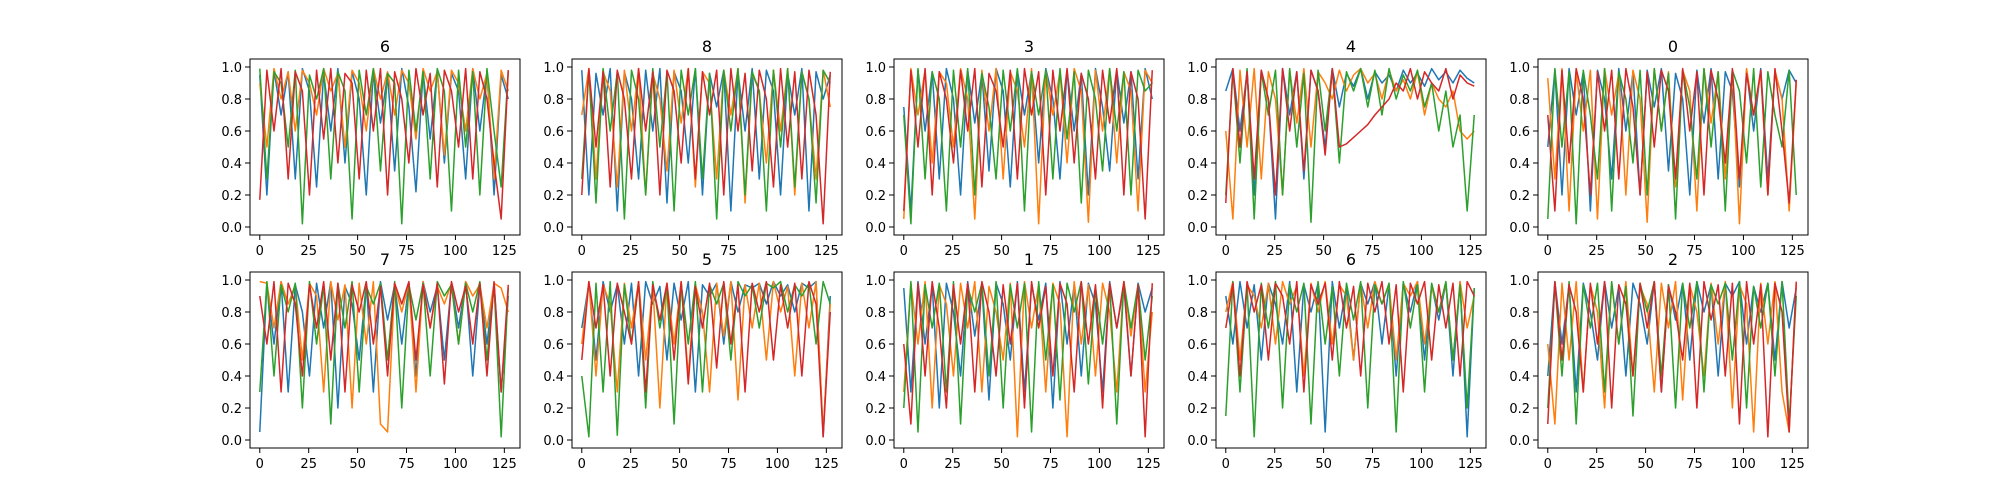  I want to click on subplot-title: 7, so click(385, 259).